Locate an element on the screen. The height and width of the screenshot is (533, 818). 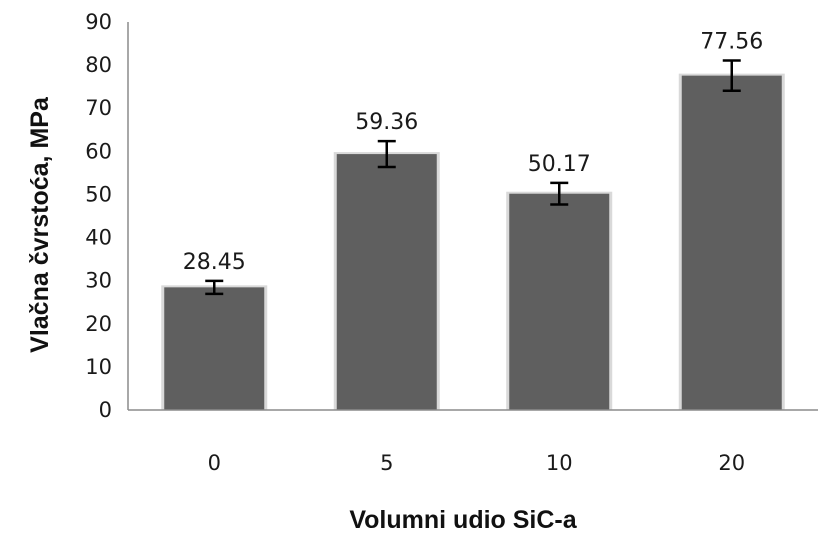
y-tick-label: 60 is located at coordinates (98, 151).